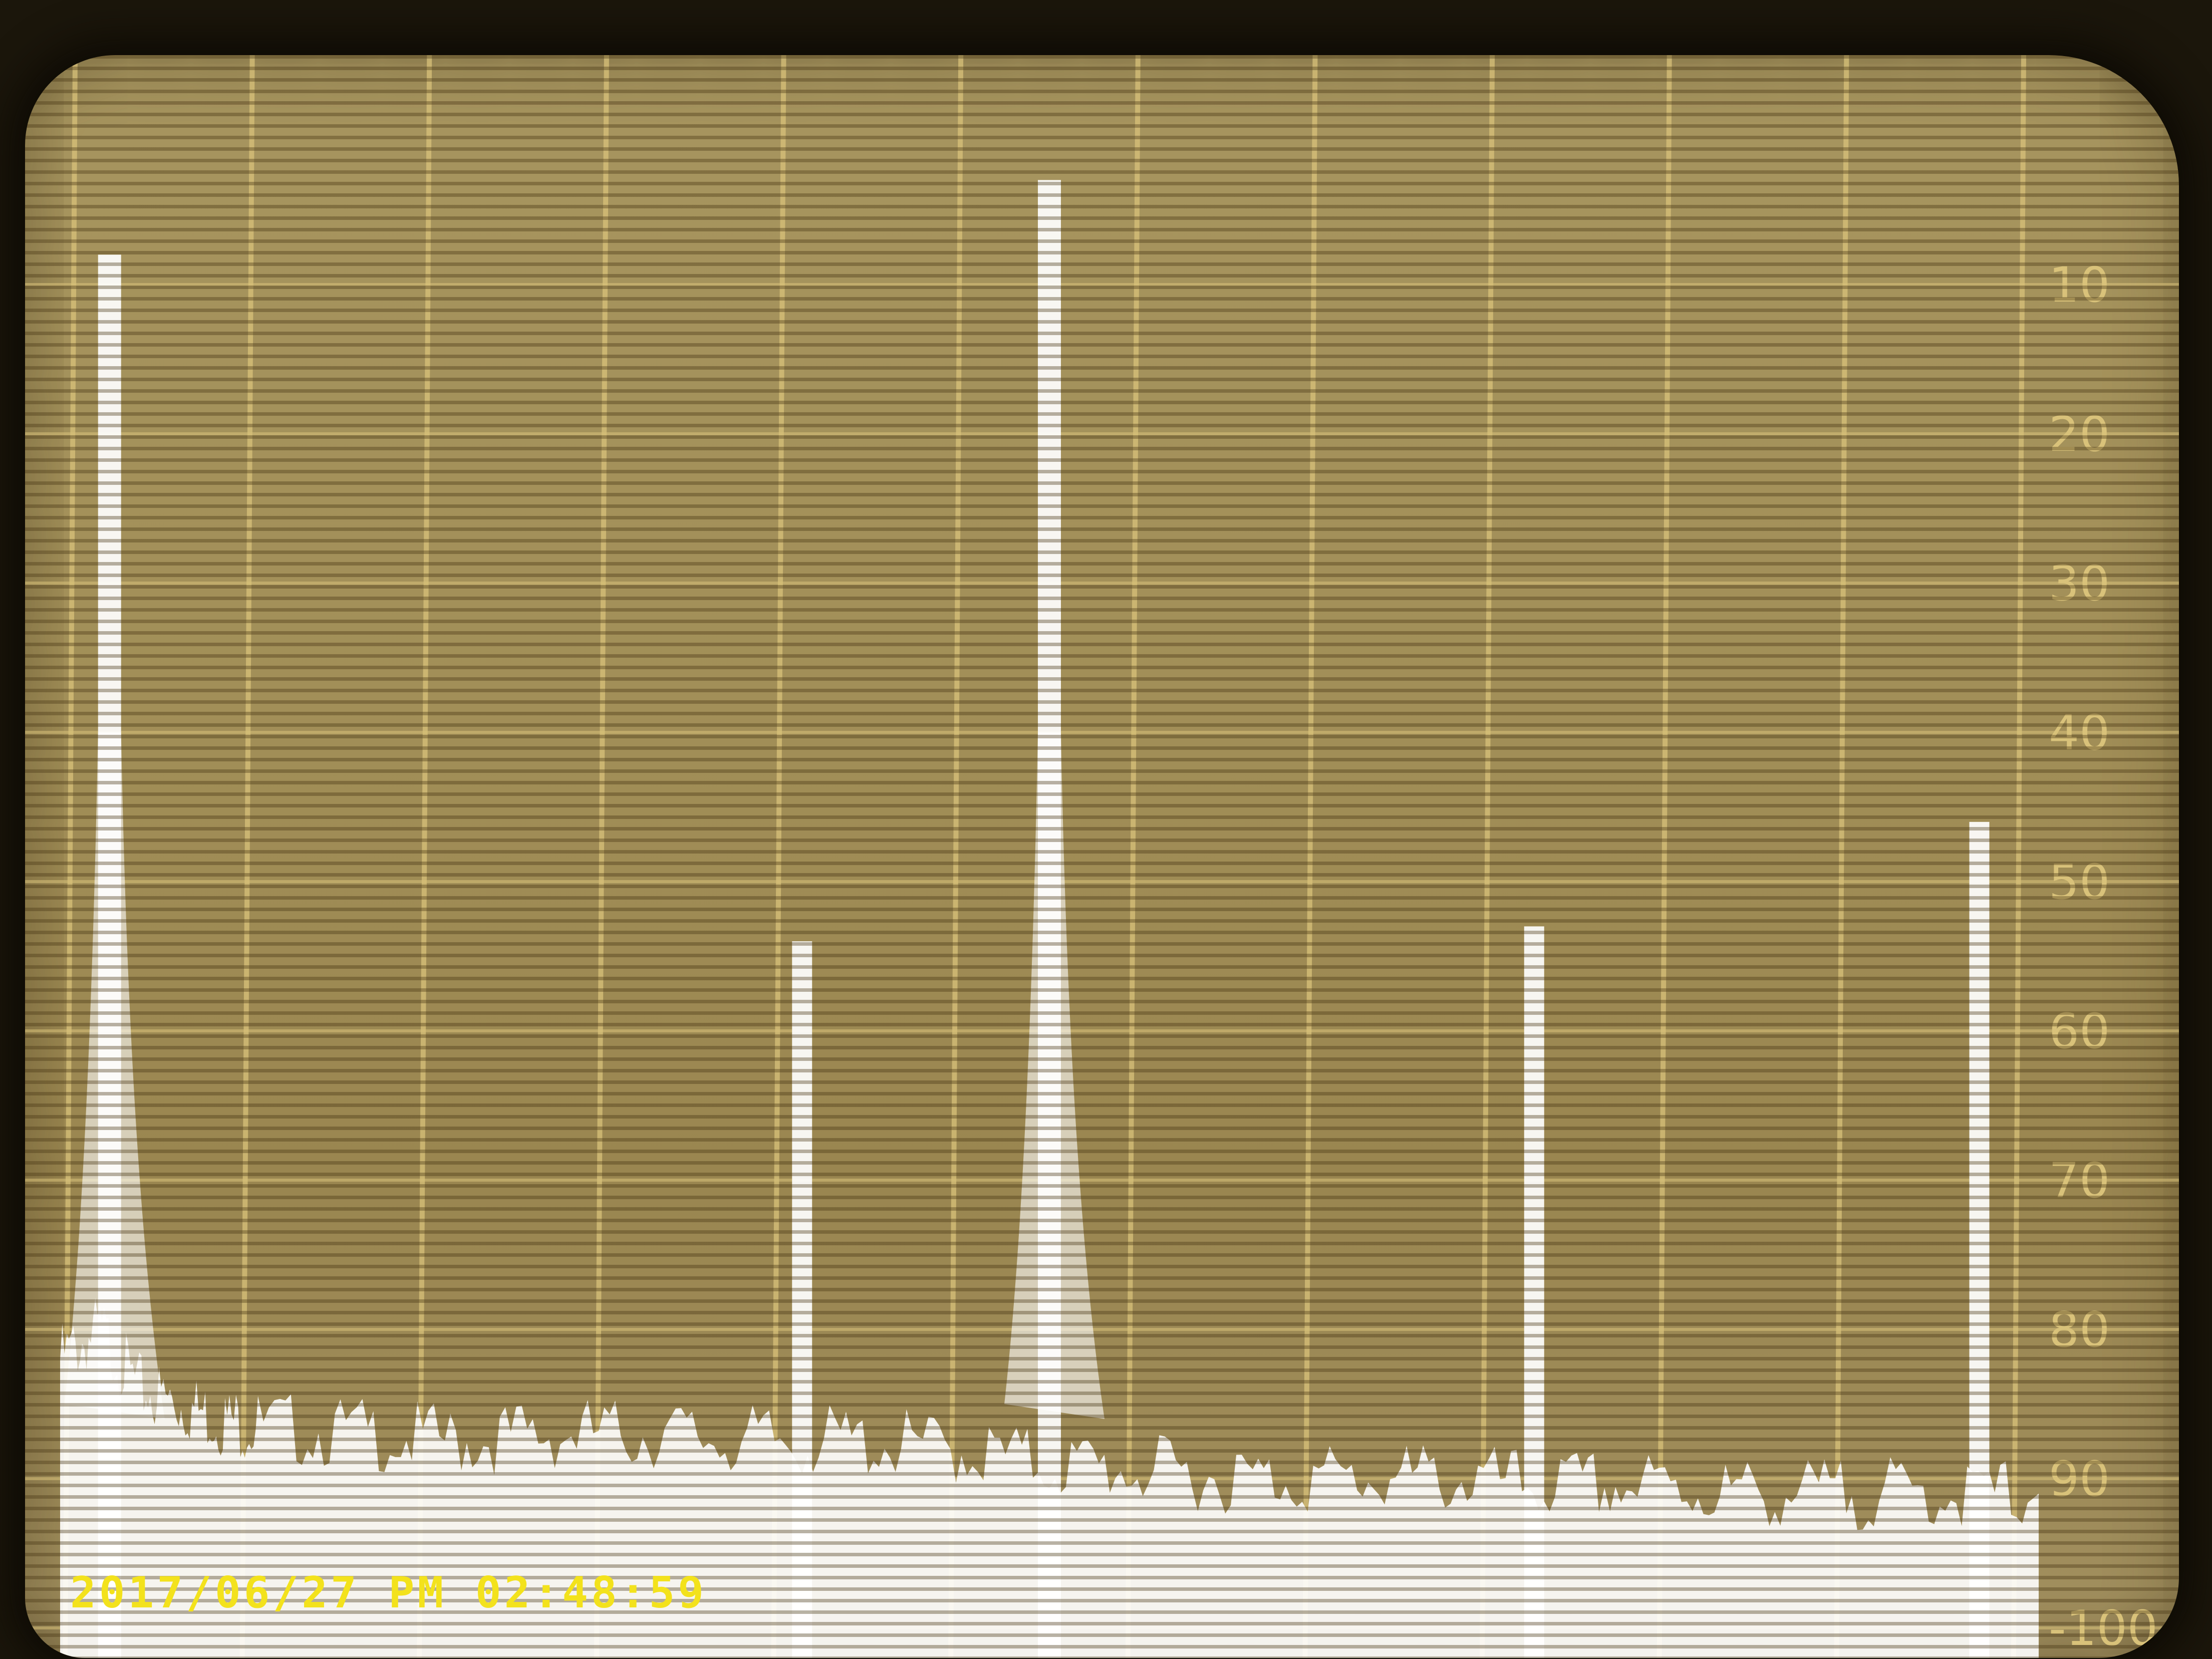 The height and width of the screenshot is (1659, 2212). Describe the element at coordinates (388, 1593) in the screenshot. I see `camera-timestamp: 2017/06/27 PM 02:48:59` at that location.